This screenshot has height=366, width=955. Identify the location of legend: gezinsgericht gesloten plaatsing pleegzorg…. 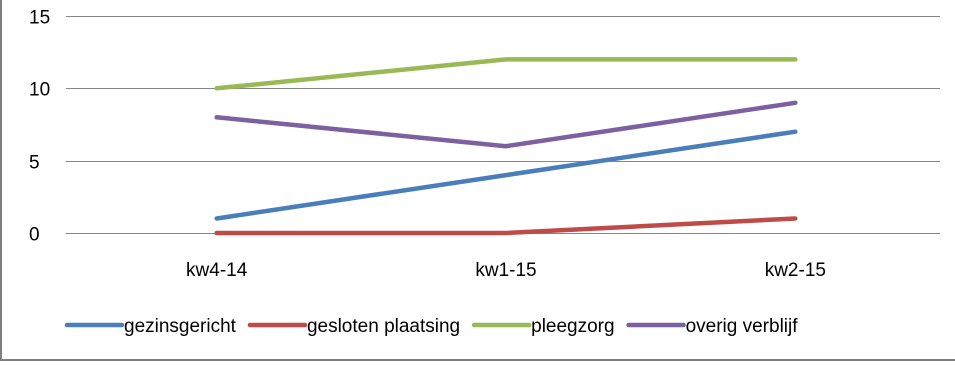
(431, 326).